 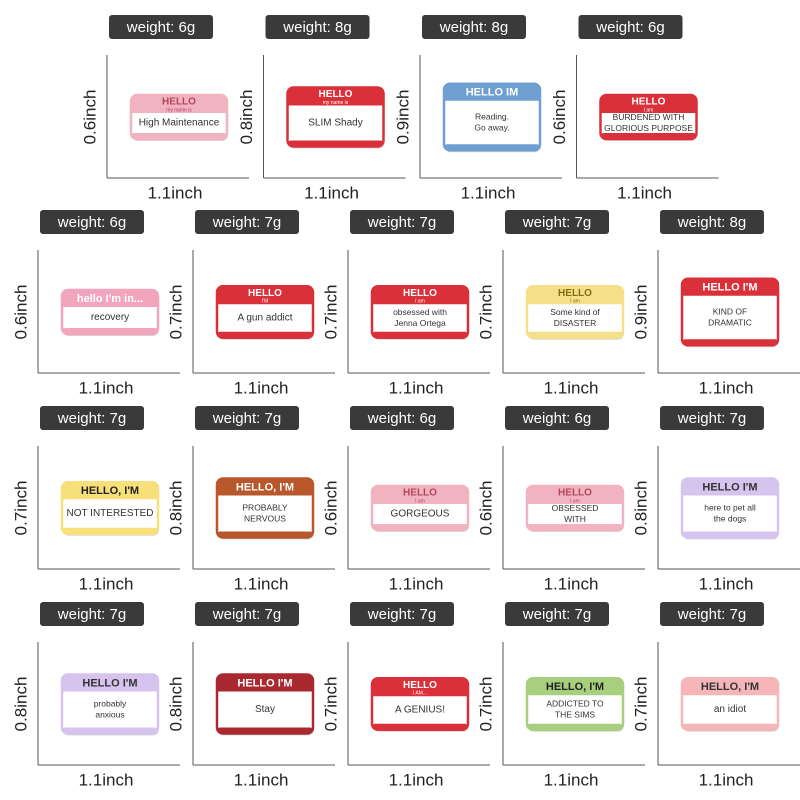 What do you see at coordinates (420, 323) in the screenshot?
I see `pin-body-text: Jenna Ortega` at bounding box center [420, 323].